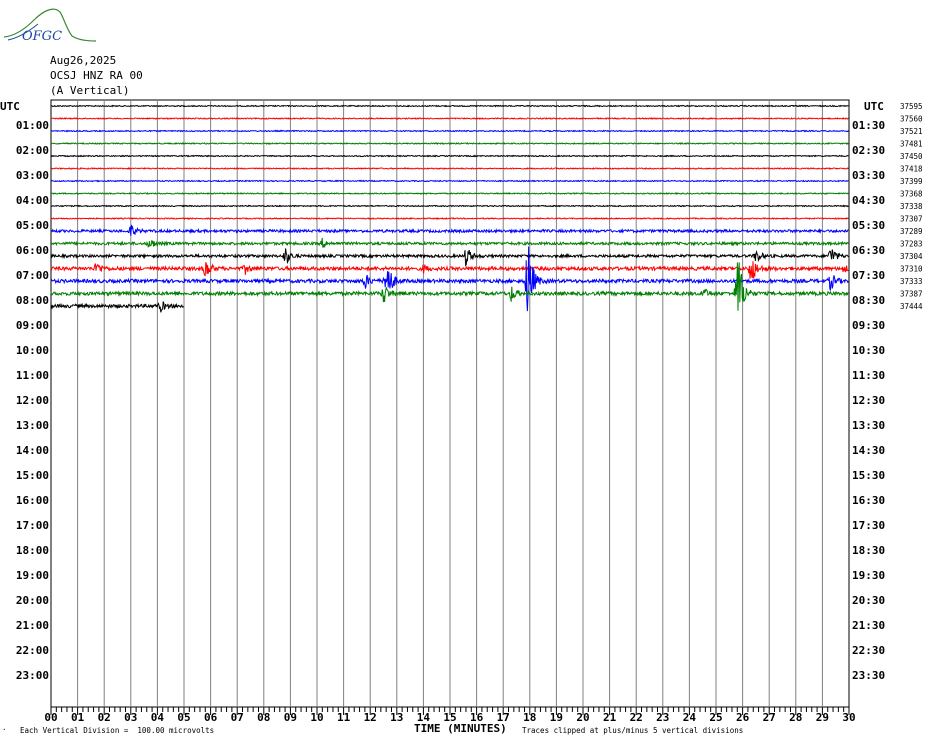 Image resolution: width=930 pixels, height=744 pixels. I want to click on left-hour-label: 22:00, so click(32, 650).